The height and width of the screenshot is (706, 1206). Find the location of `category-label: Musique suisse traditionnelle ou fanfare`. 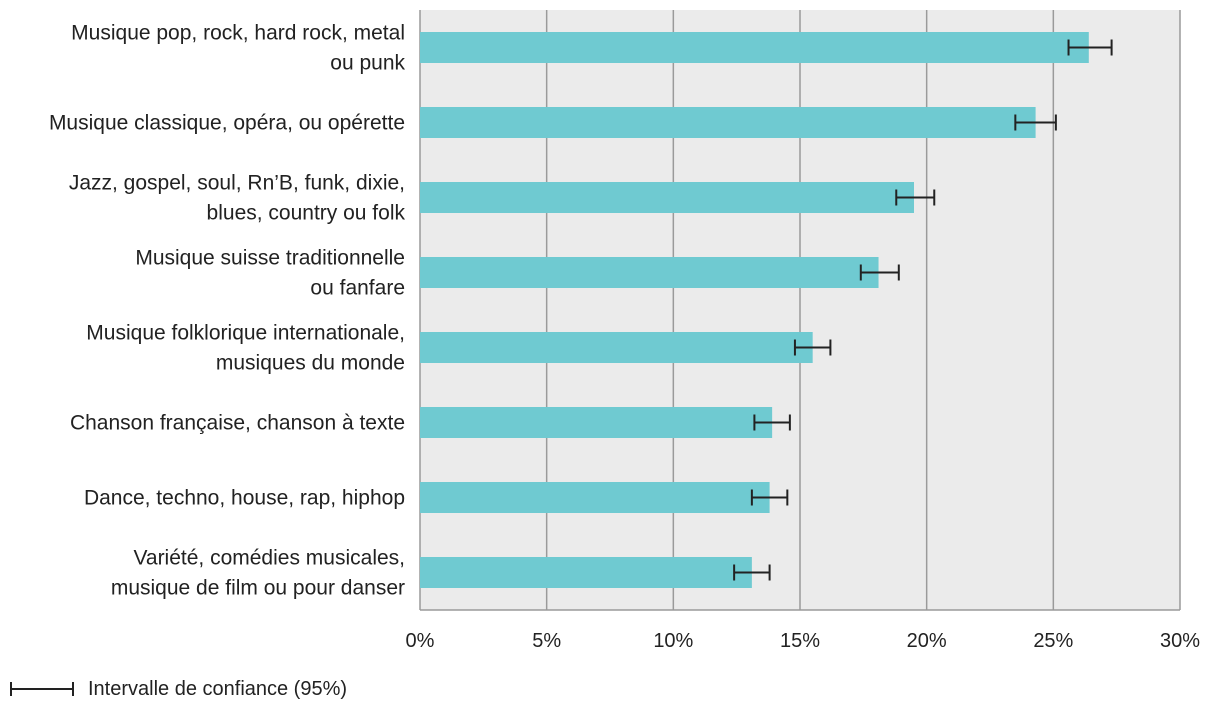

category-label: Musique suisse traditionnelle ou fanfare is located at coordinates (270, 273).